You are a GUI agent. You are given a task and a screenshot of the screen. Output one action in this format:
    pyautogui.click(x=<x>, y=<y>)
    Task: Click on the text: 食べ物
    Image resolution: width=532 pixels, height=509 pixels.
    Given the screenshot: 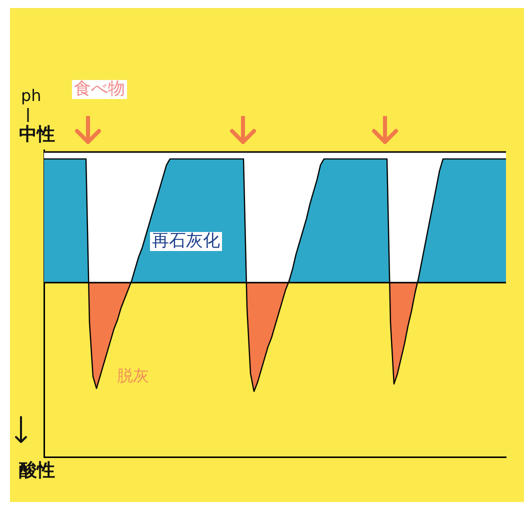 What is the action you would take?
    pyautogui.click(x=99, y=89)
    